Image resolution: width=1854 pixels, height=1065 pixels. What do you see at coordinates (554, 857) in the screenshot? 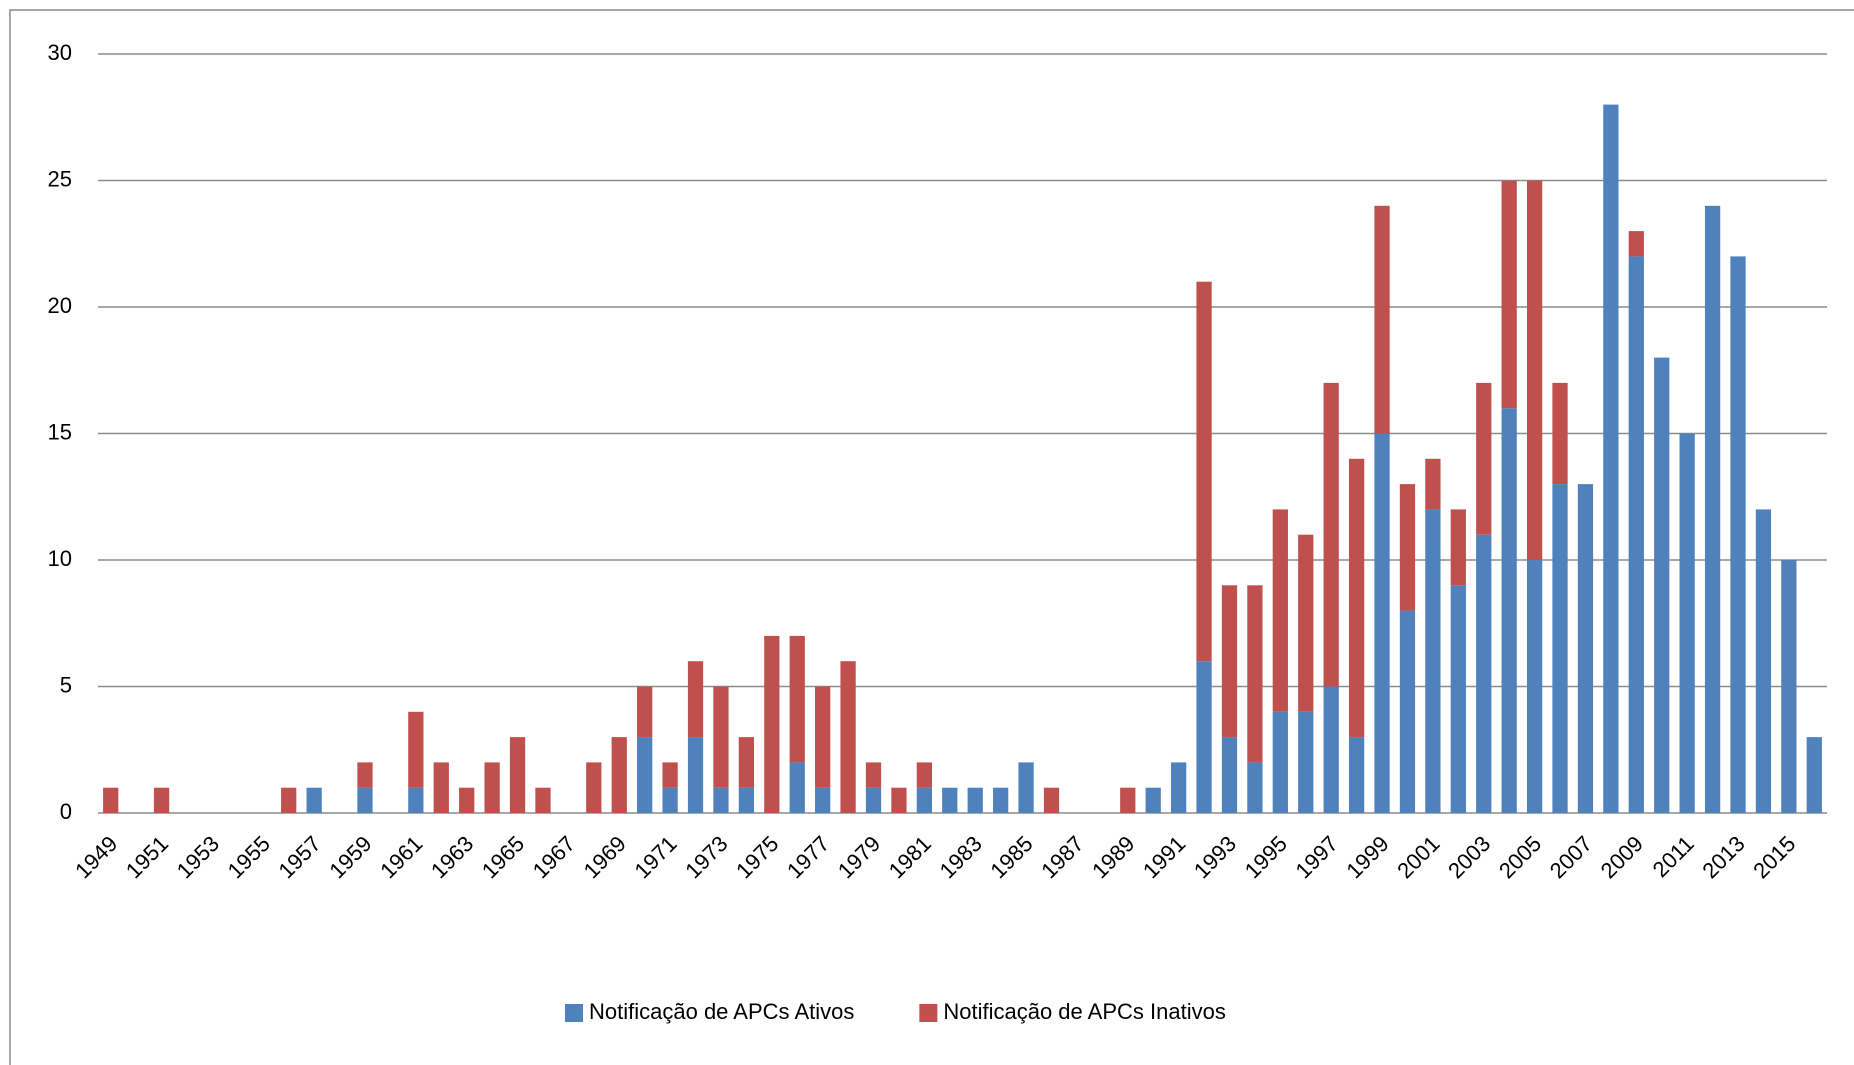
I see `x-tick-label: 1967` at bounding box center [554, 857].